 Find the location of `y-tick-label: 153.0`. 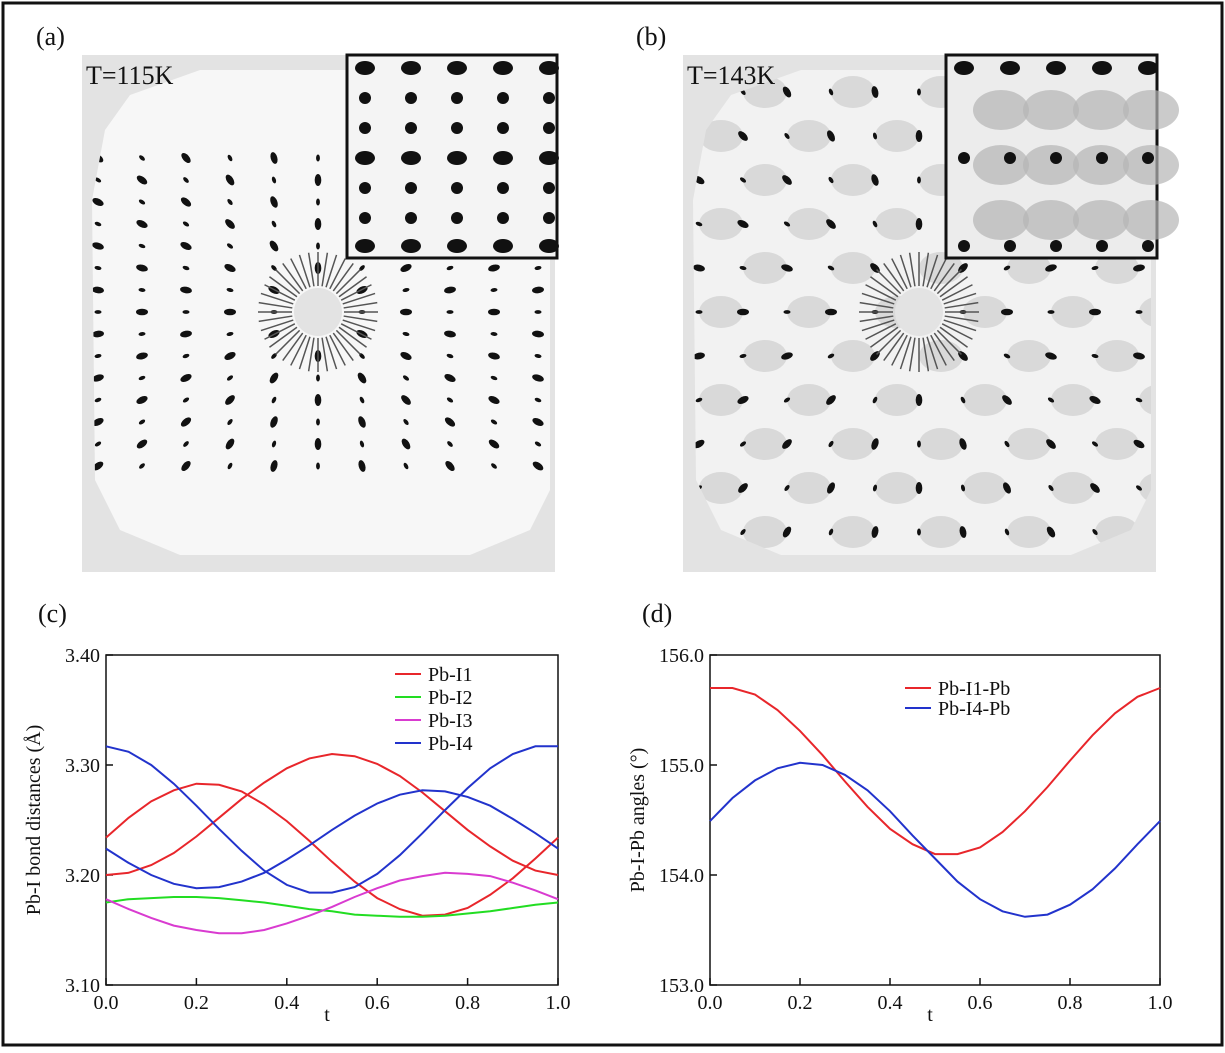

y-tick-label: 153.0 is located at coordinates (681, 986).